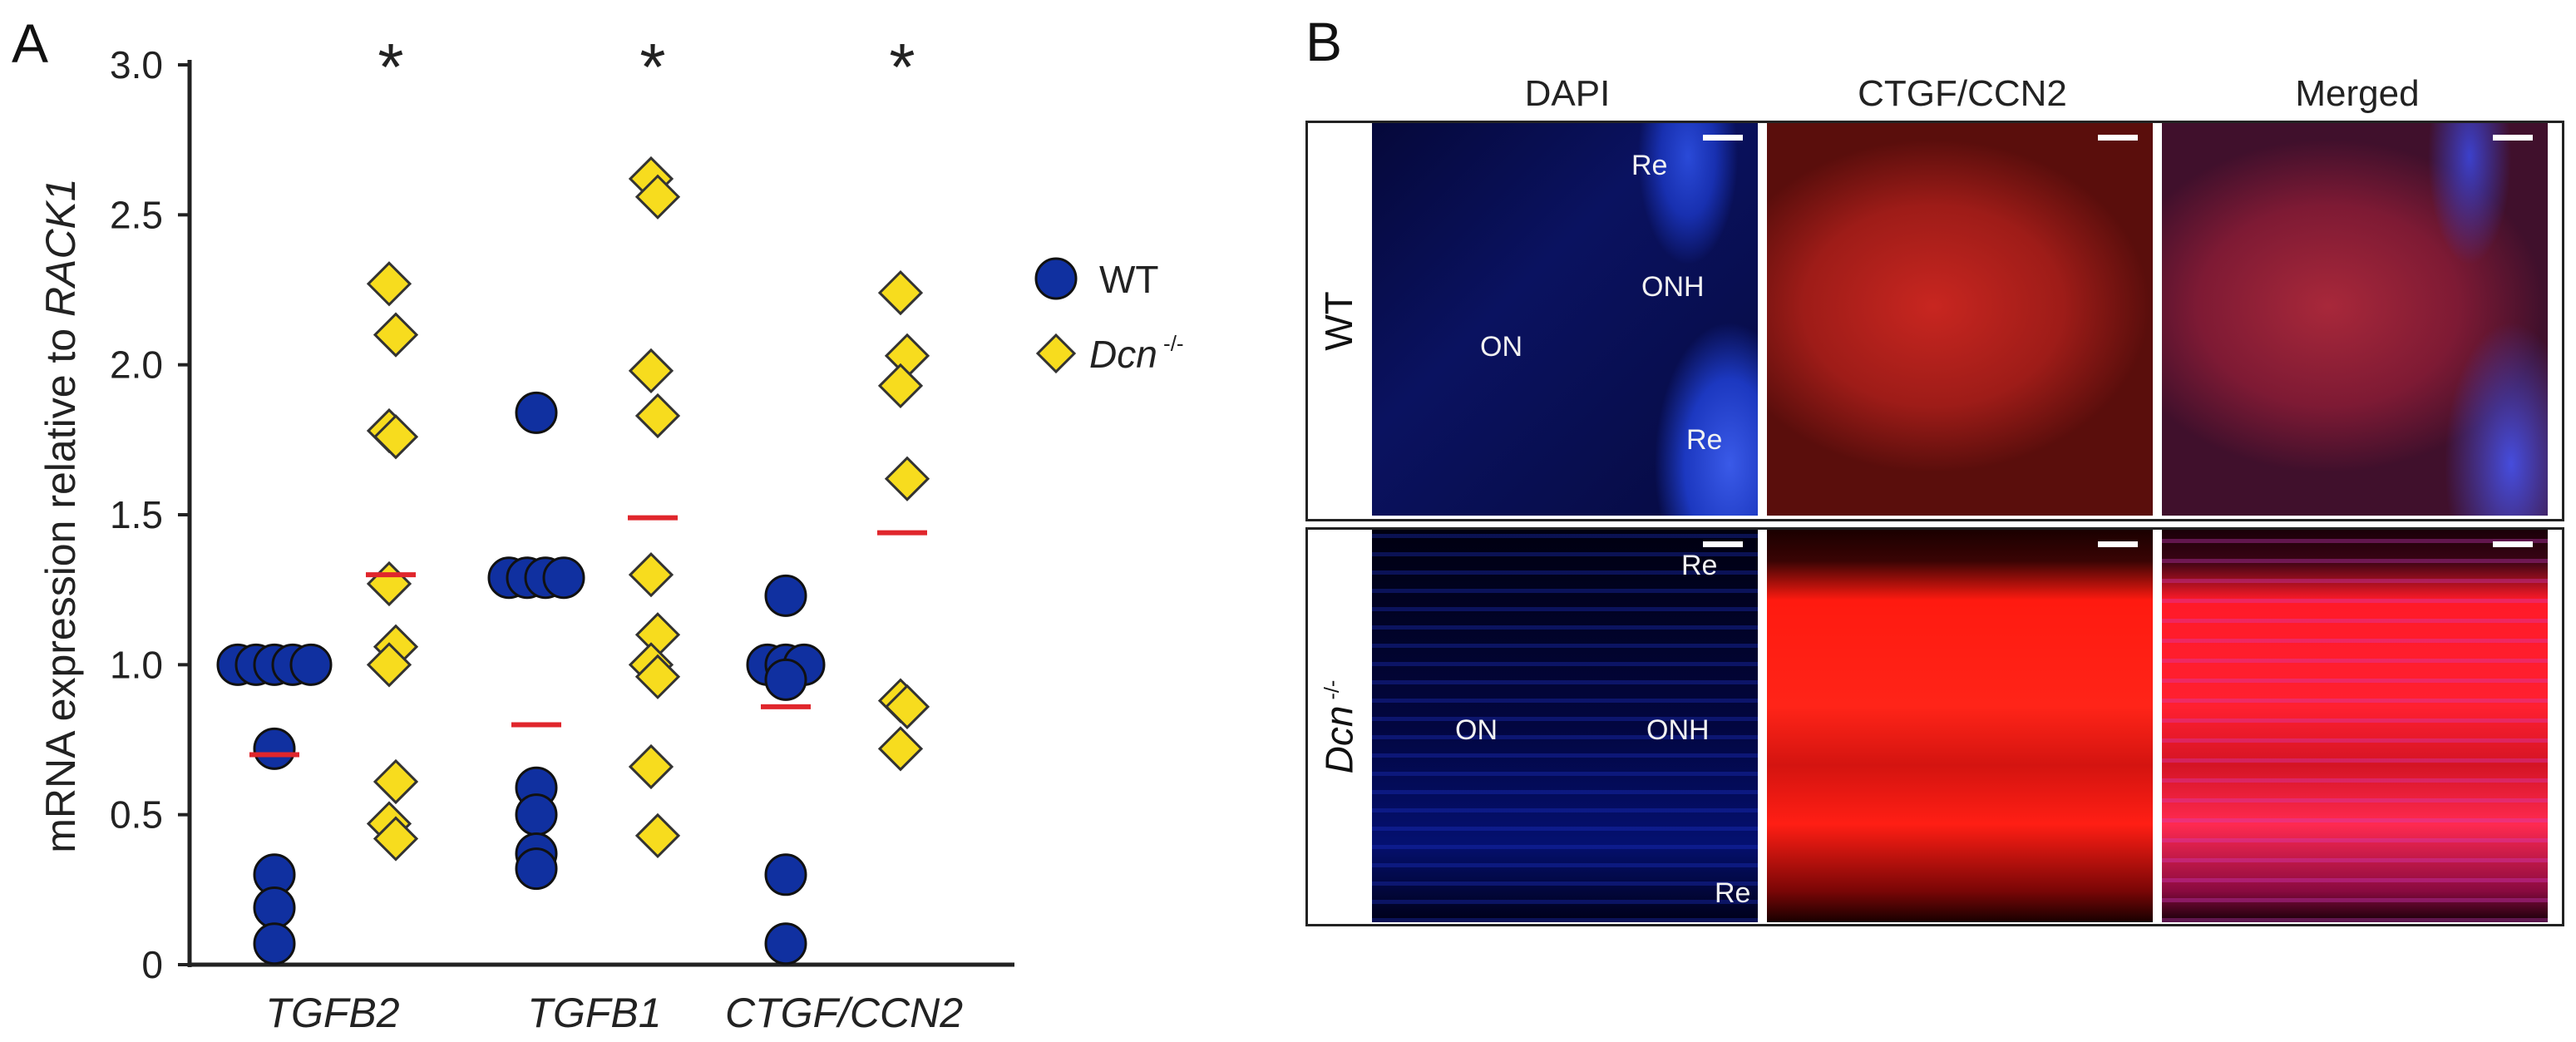 The image size is (2576, 1042). What do you see at coordinates (1567, 93) in the screenshot?
I see `column-header-dapi: DAPI` at bounding box center [1567, 93].